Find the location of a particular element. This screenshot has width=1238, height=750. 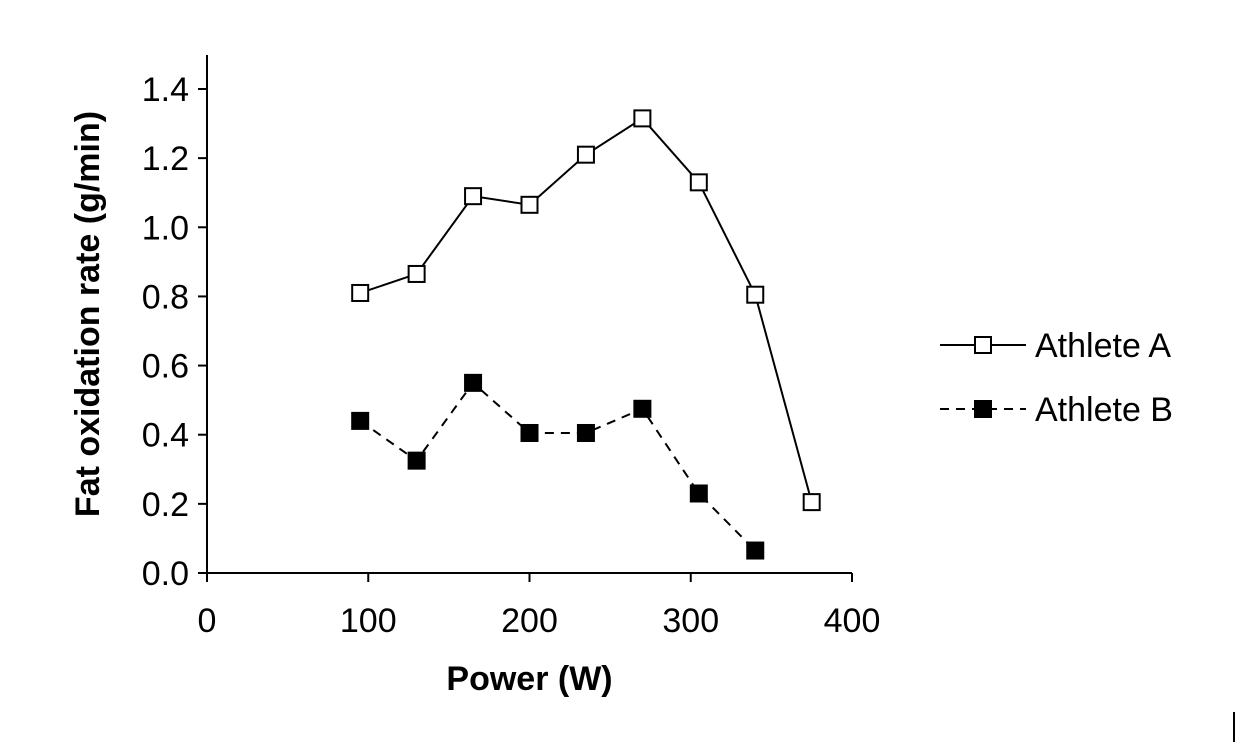

y-tick-label: 1.0 is located at coordinates (165, 228).